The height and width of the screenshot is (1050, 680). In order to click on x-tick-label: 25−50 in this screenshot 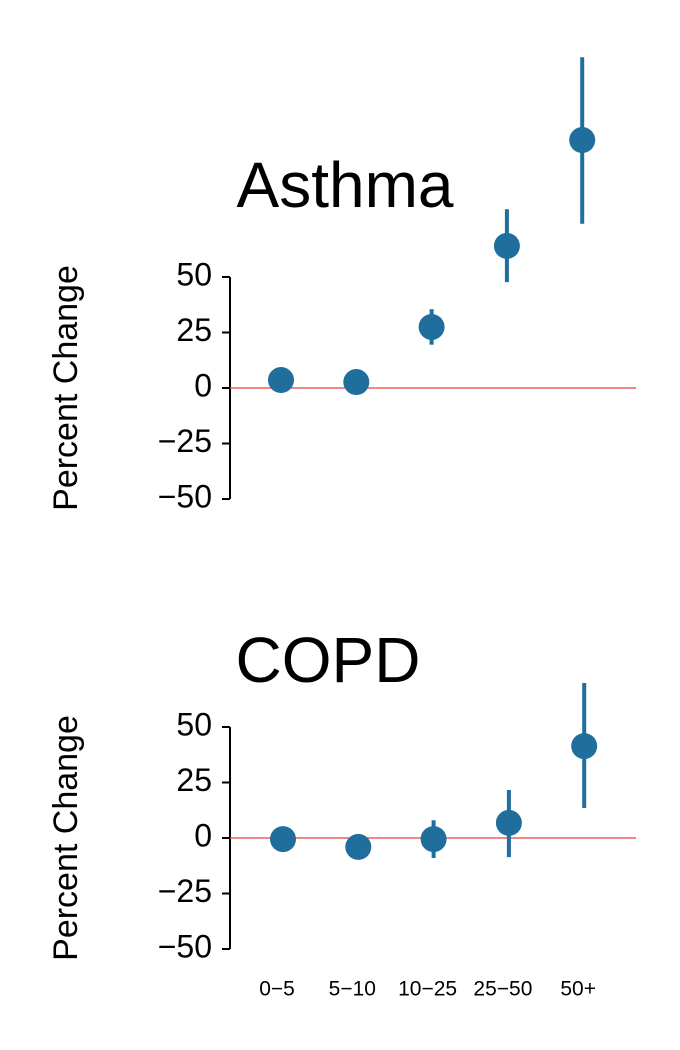, I will do `click(502, 989)`.